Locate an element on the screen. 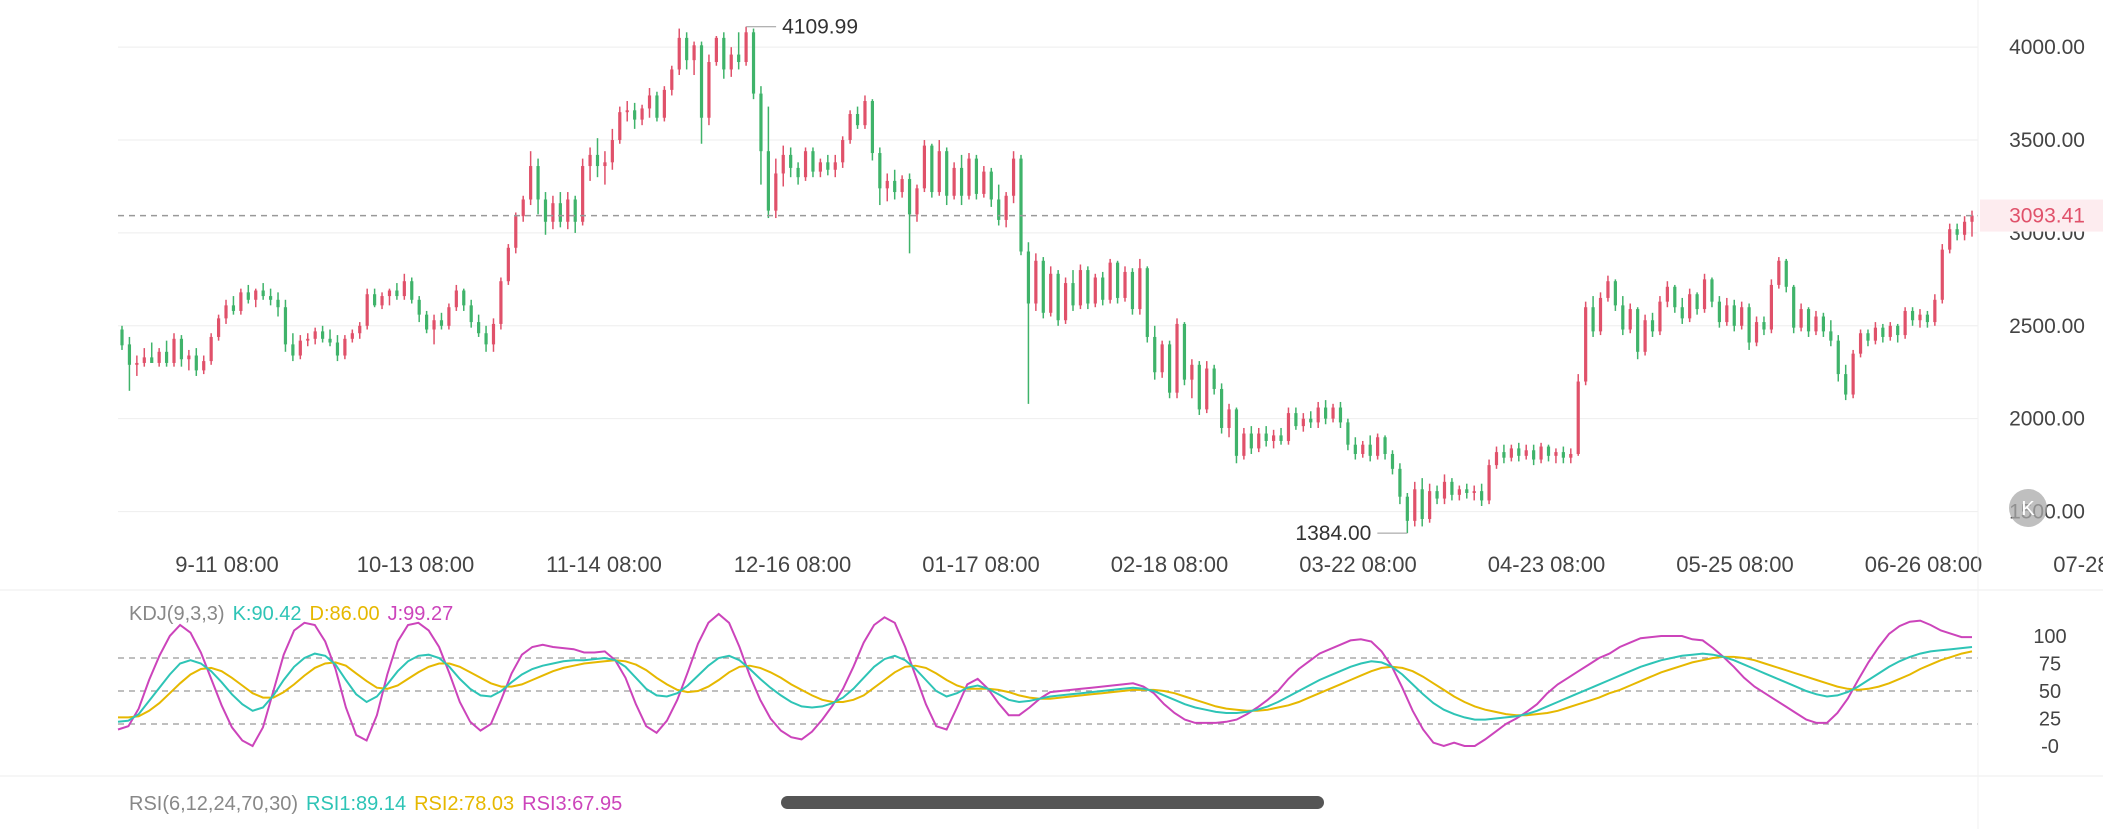  kdj-tick-label: 75 is located at coordinates (2050, 665).